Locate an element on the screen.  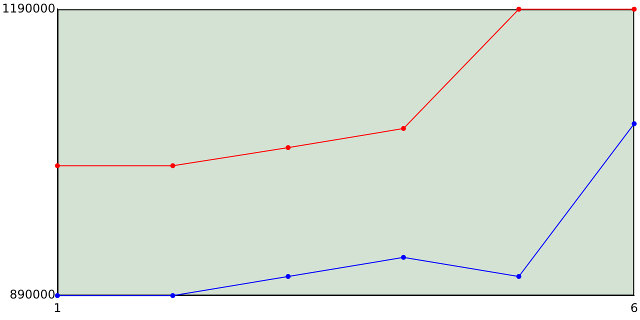
x-tick-label: 6 is located at coordinates (634, 307).